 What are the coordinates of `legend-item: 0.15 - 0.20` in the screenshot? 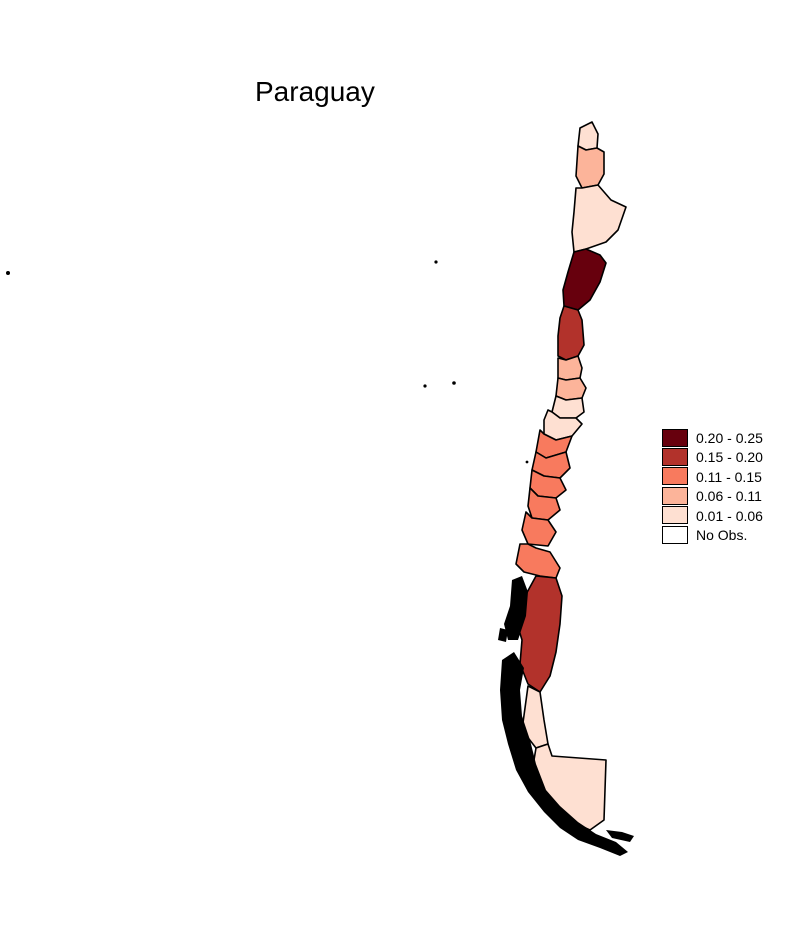 It's located at (712, 457).